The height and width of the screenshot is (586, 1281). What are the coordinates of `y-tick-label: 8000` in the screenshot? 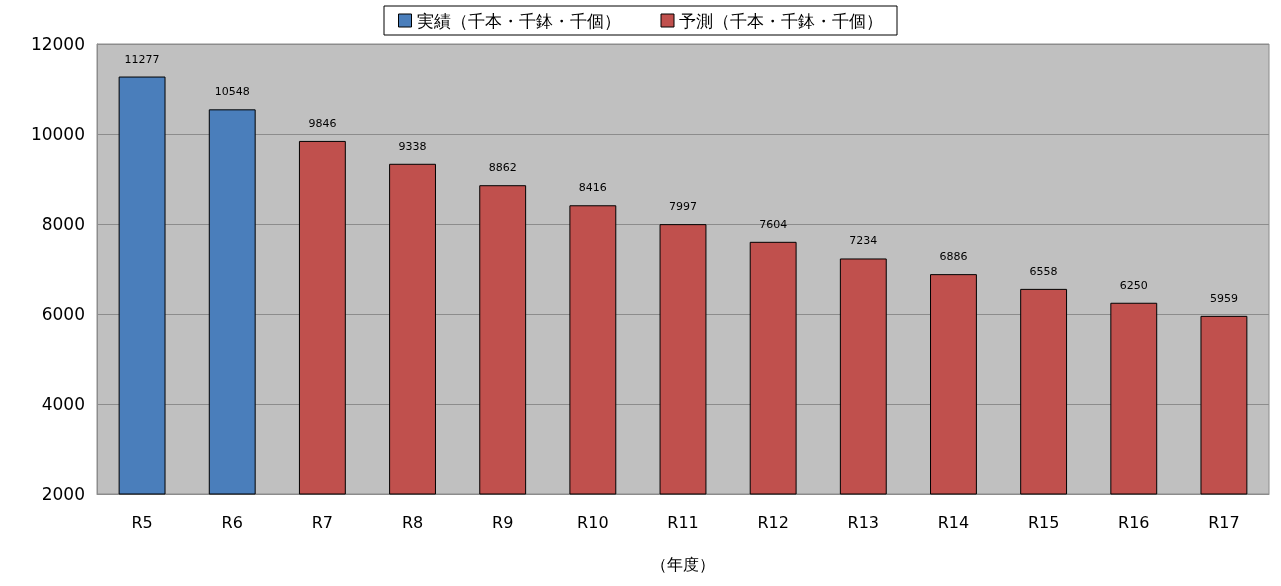 It's located at (63, 224).